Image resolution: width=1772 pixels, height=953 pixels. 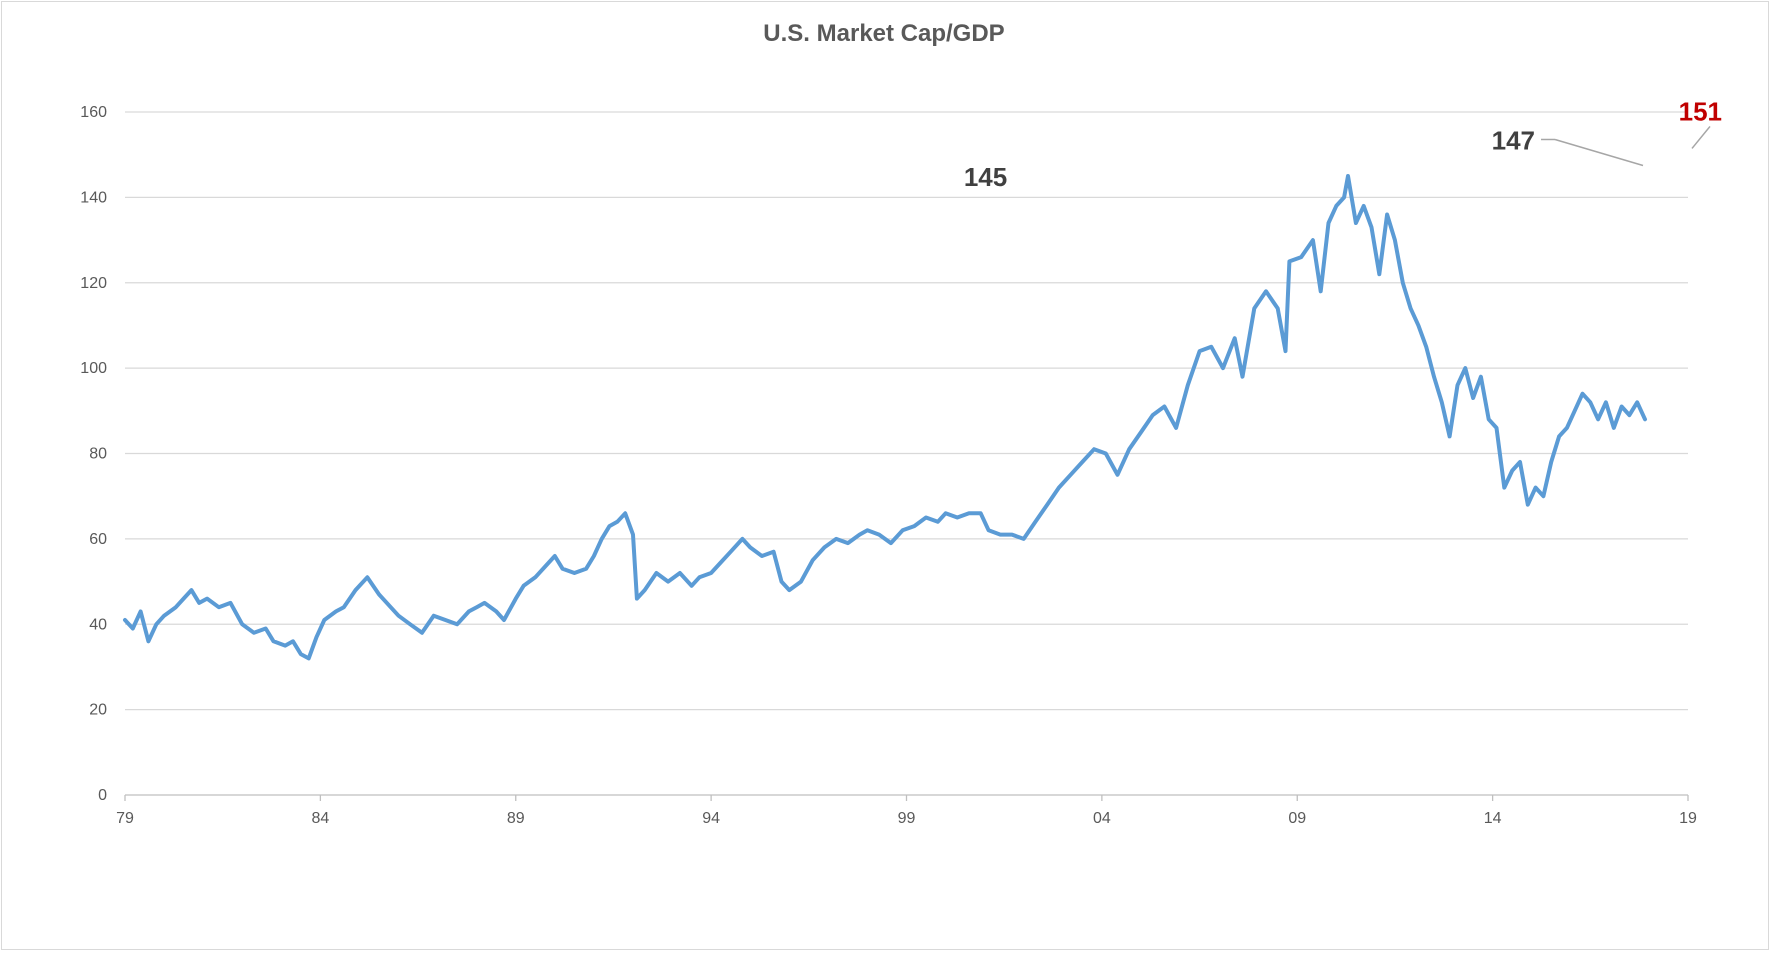 What do you see at coordinates (1700, 111) in the screenshot?
I see `annotation-label: 151` at bounding box center [1700, 111].